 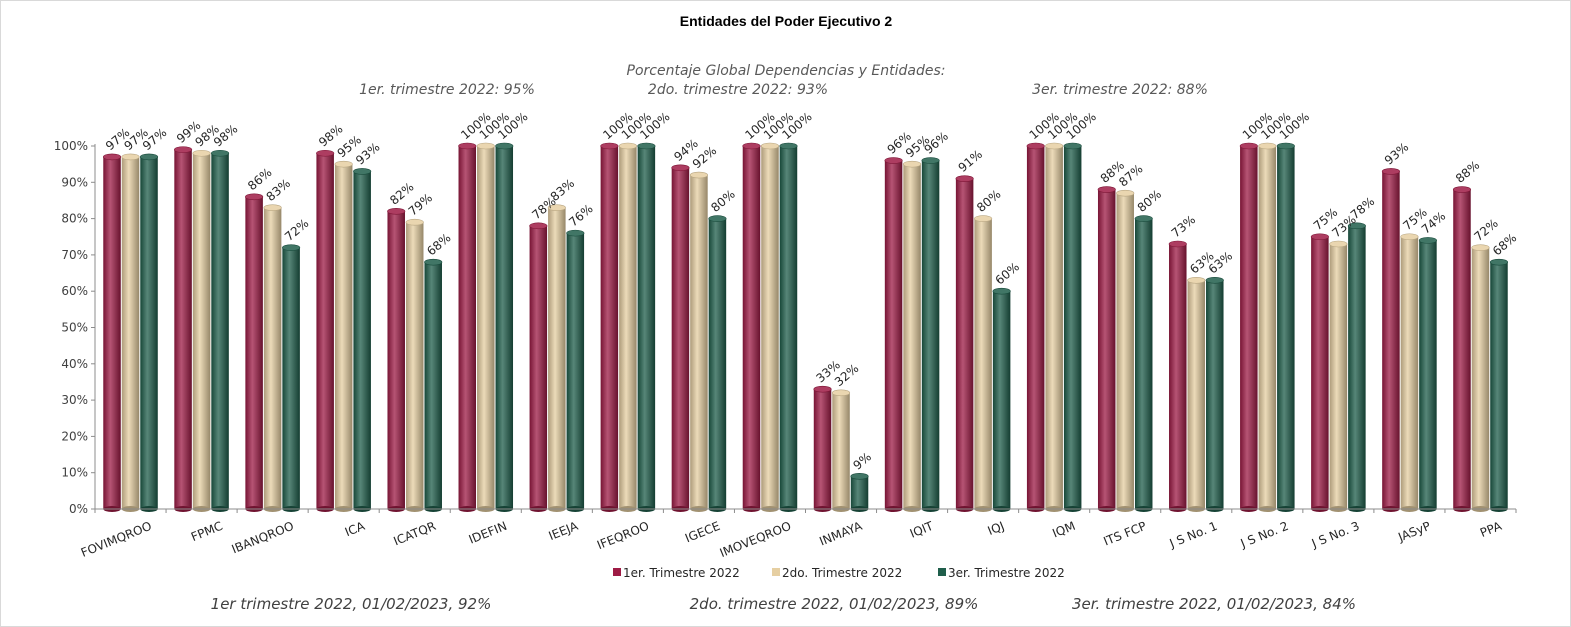 I want to click on data-label-icatqr-series-3: 68%, so click(x=438, y=245).